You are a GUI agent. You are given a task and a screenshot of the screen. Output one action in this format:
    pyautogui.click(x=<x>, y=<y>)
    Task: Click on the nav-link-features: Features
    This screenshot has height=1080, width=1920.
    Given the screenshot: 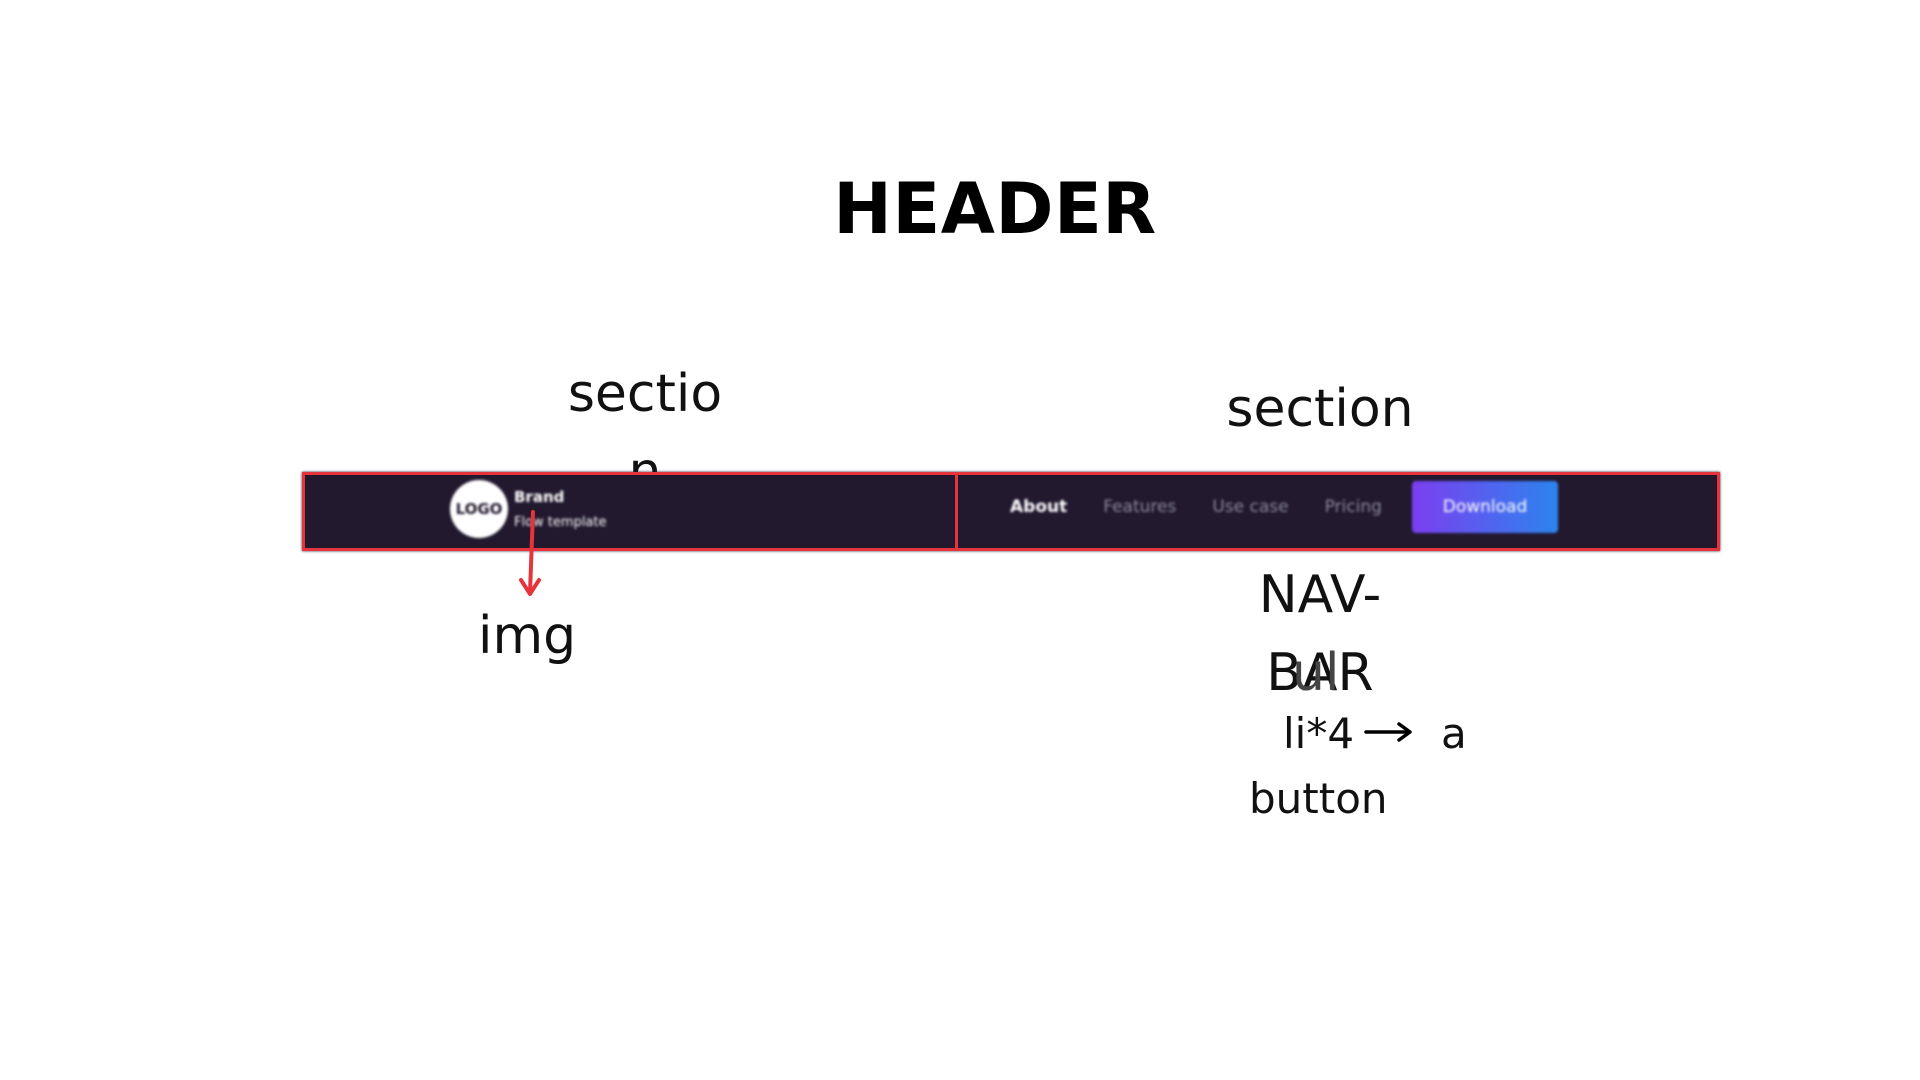 What is the action you would take?
    pyautogui.click(x=1140, y=507)
    